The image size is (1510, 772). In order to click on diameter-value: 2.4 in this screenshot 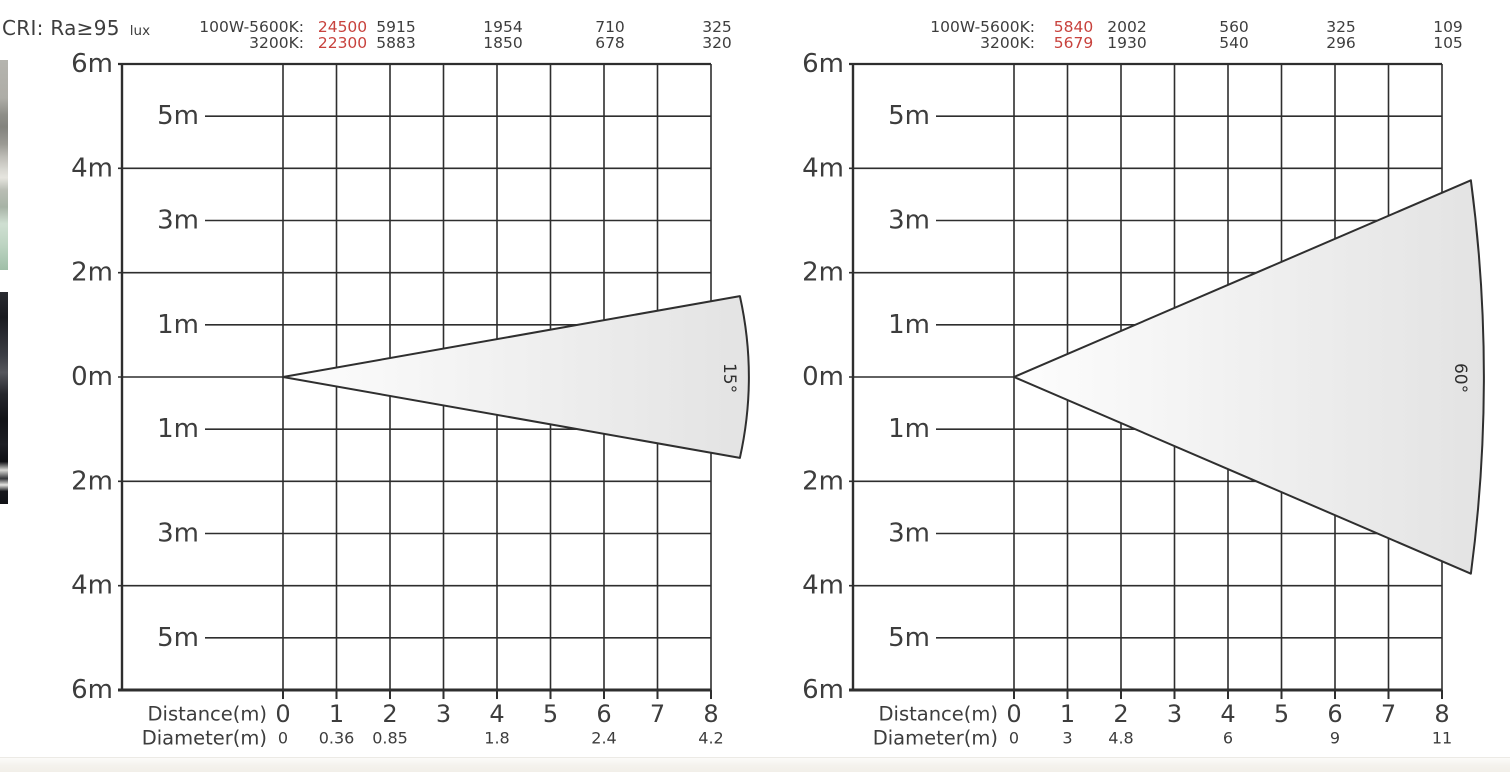, I will do `click(603, 738)`.